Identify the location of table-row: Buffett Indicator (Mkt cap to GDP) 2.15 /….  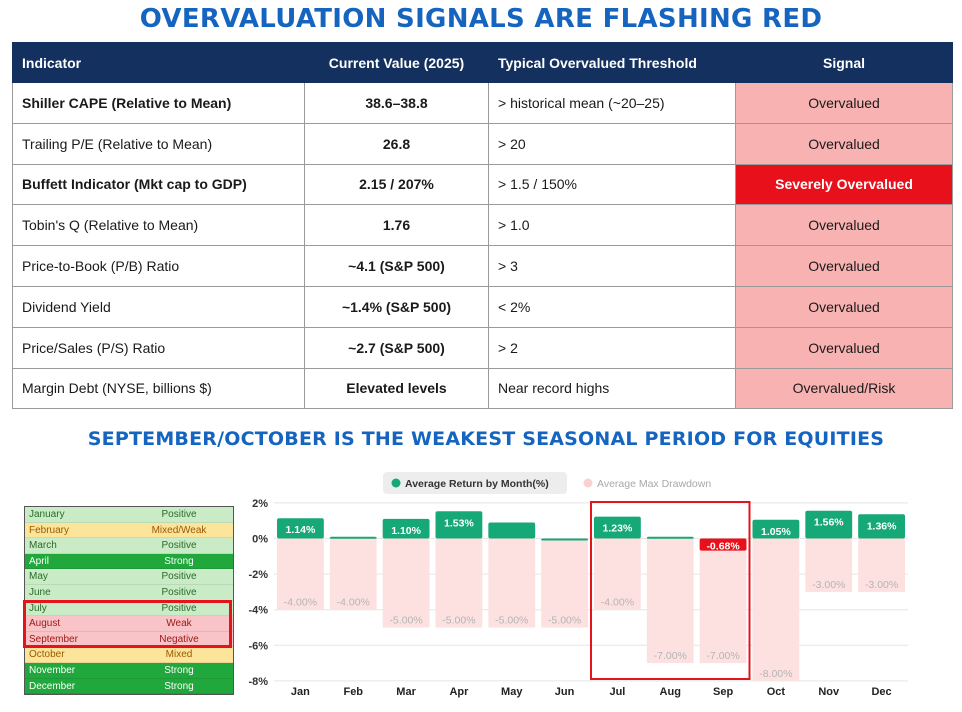
(482, 184).